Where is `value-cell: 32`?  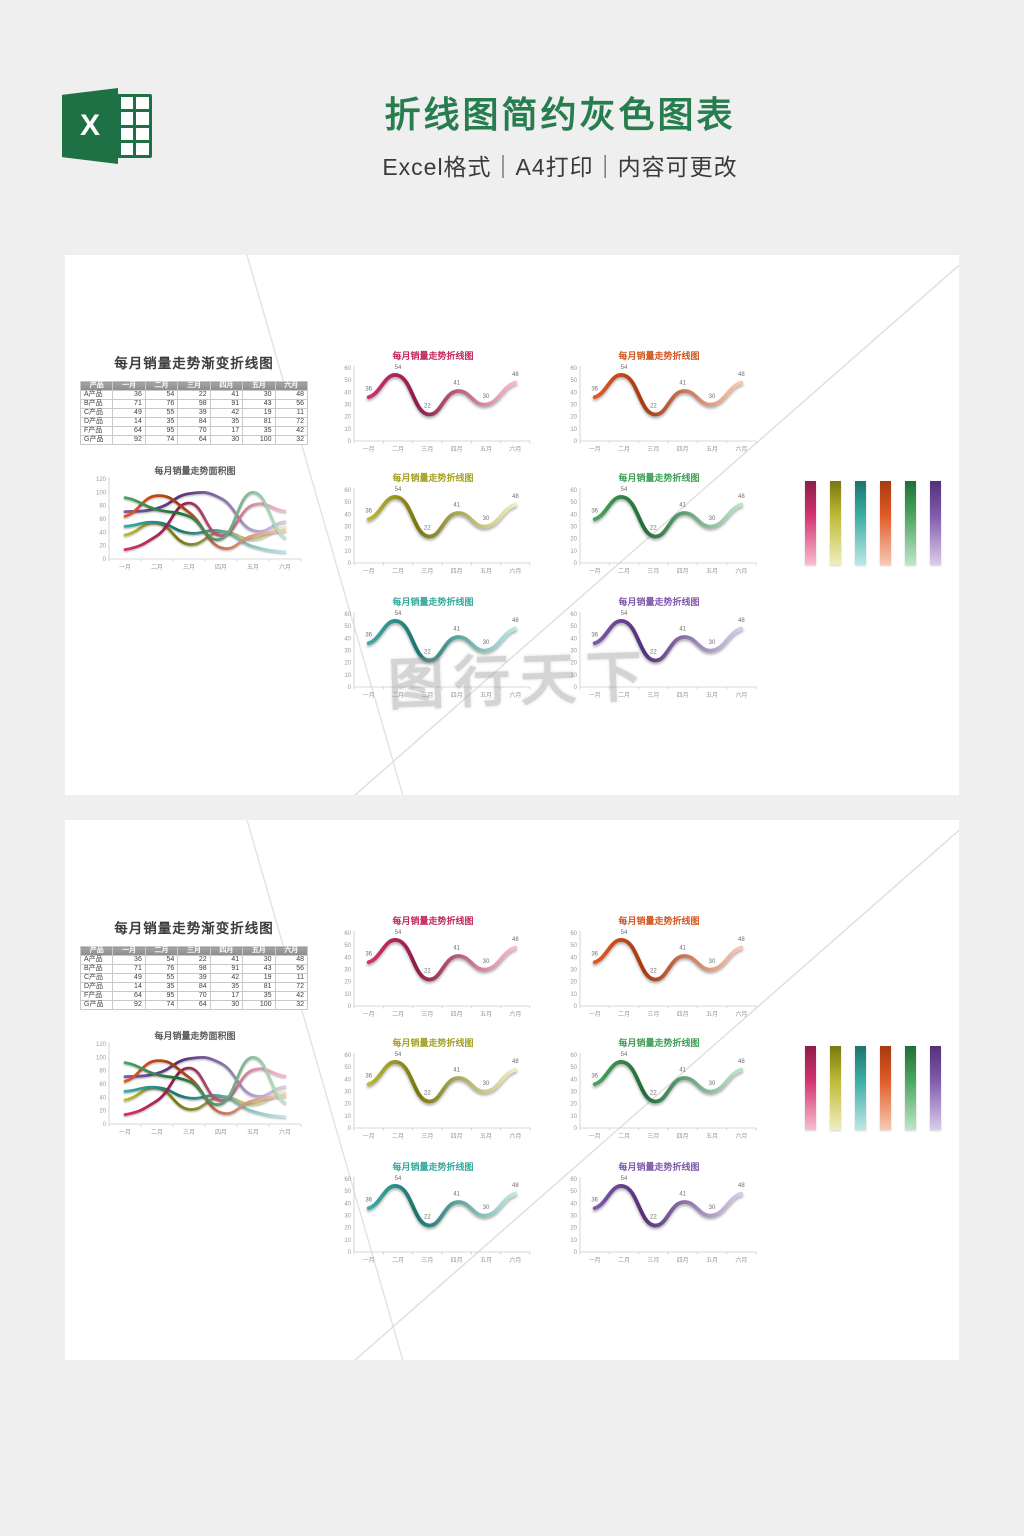 value-cell: 32 is located at coordinates (291, 1005).